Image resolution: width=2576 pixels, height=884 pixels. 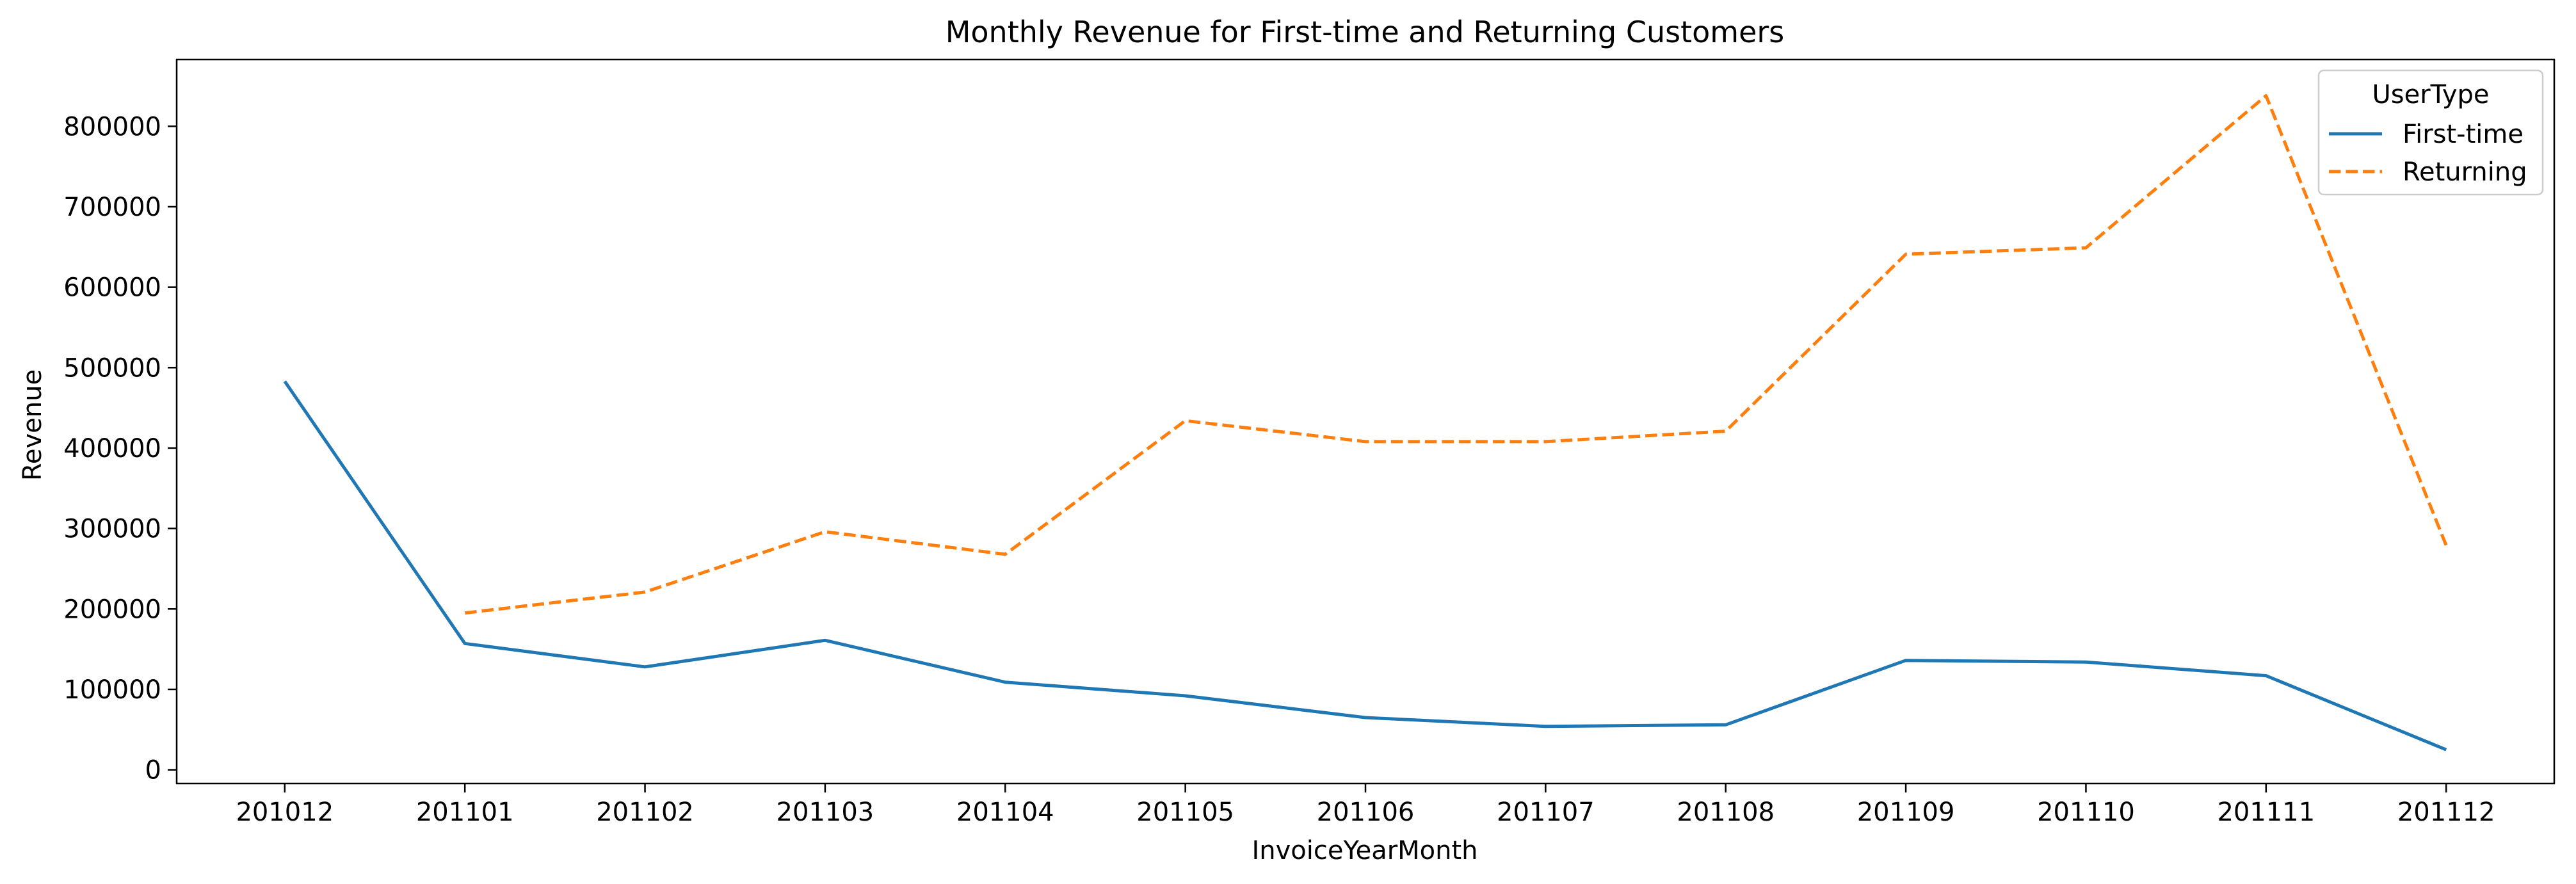 I want to click on x-tick-label: 201103, so click(x=825, y=812).